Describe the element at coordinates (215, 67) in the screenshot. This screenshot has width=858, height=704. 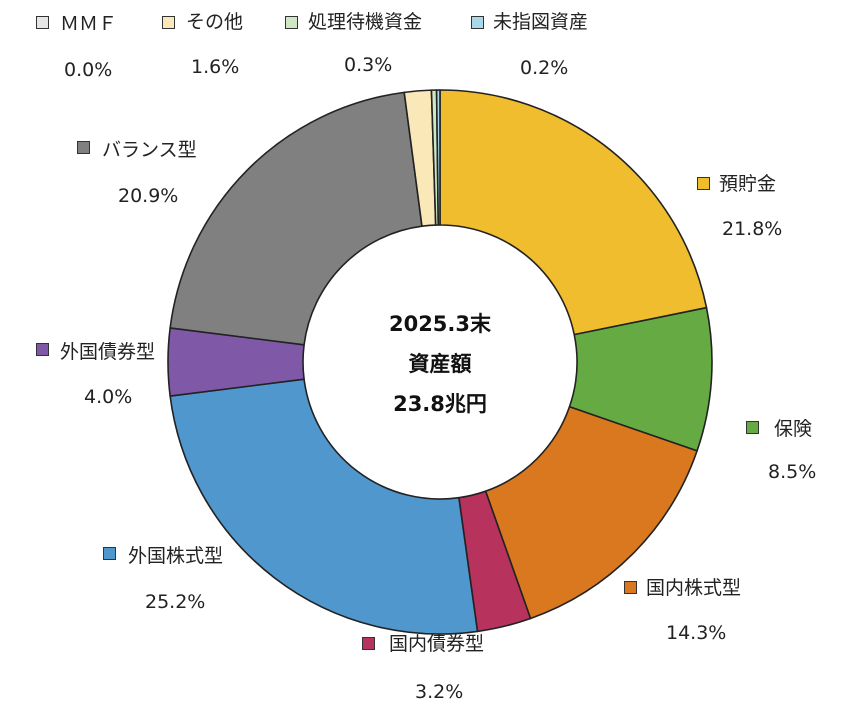
I see `slice-value-8: 1.6%` at that location.